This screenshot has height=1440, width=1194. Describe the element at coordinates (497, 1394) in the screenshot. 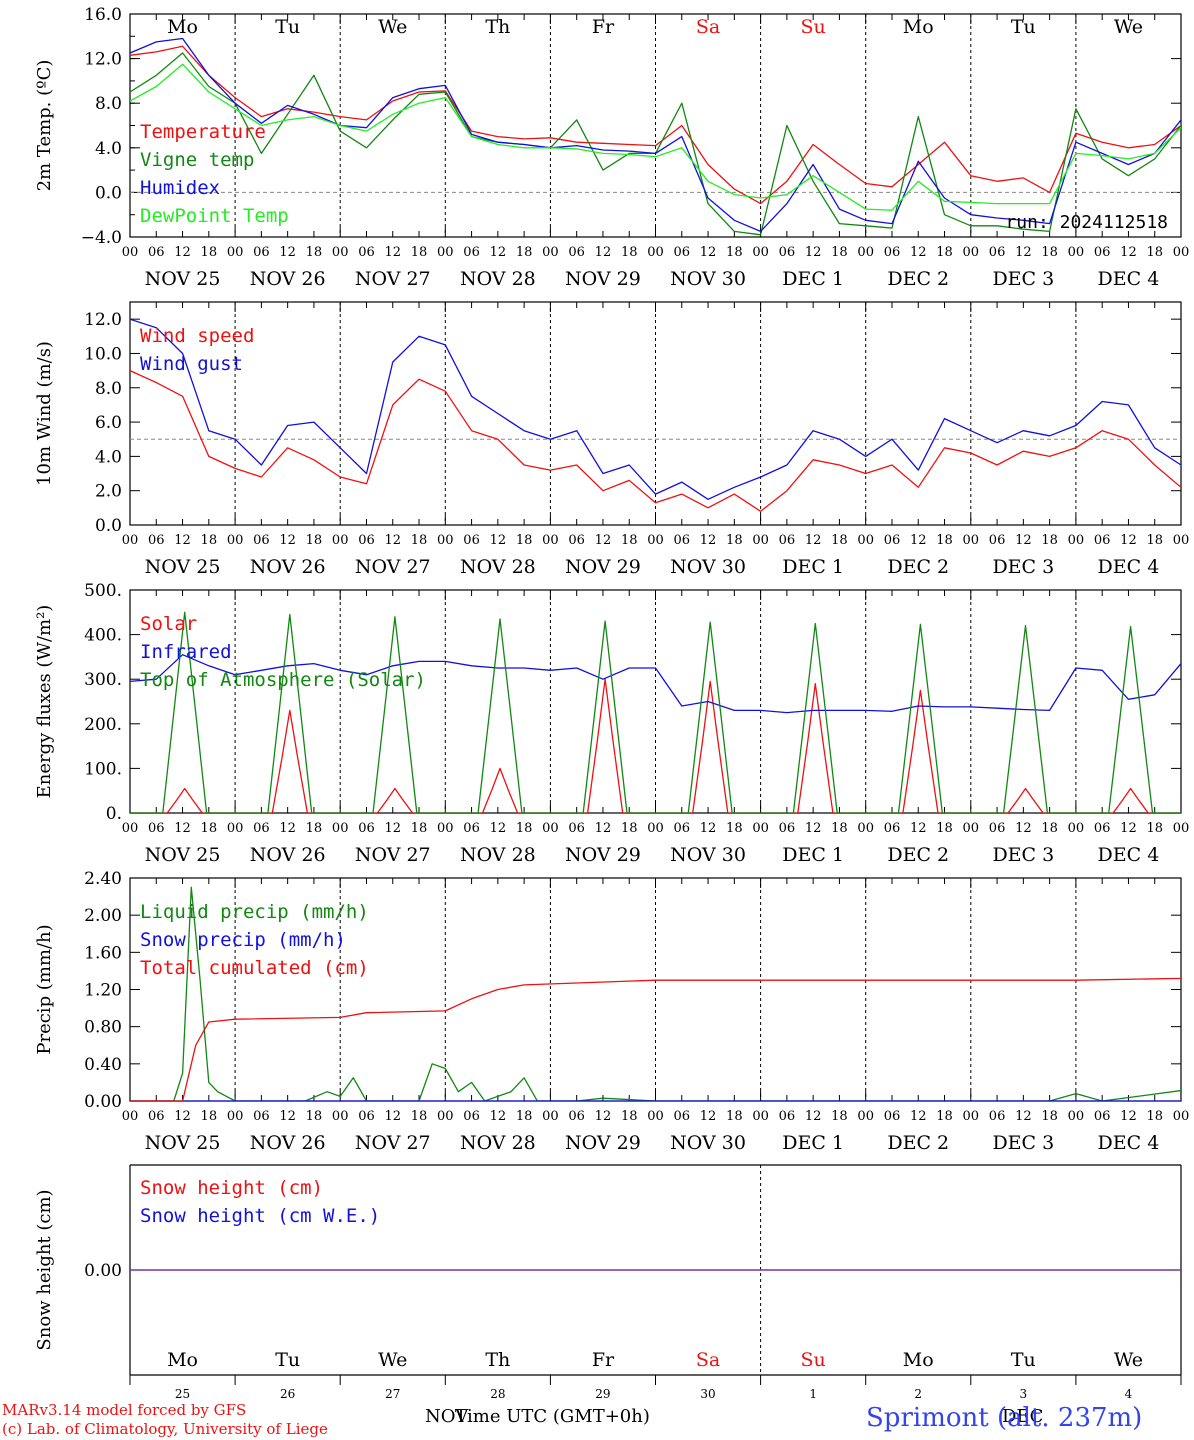

I see `day-number-label: 28` at that location.